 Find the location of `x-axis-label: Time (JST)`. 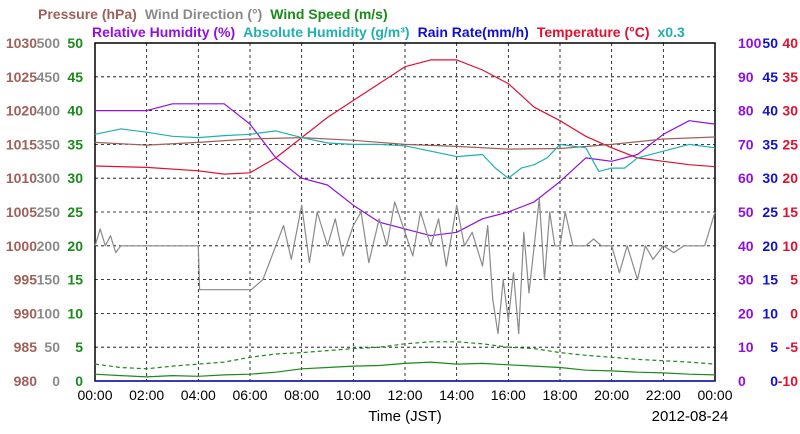

x-axis-label: Time (JST) is located at coordinates (405, 416).